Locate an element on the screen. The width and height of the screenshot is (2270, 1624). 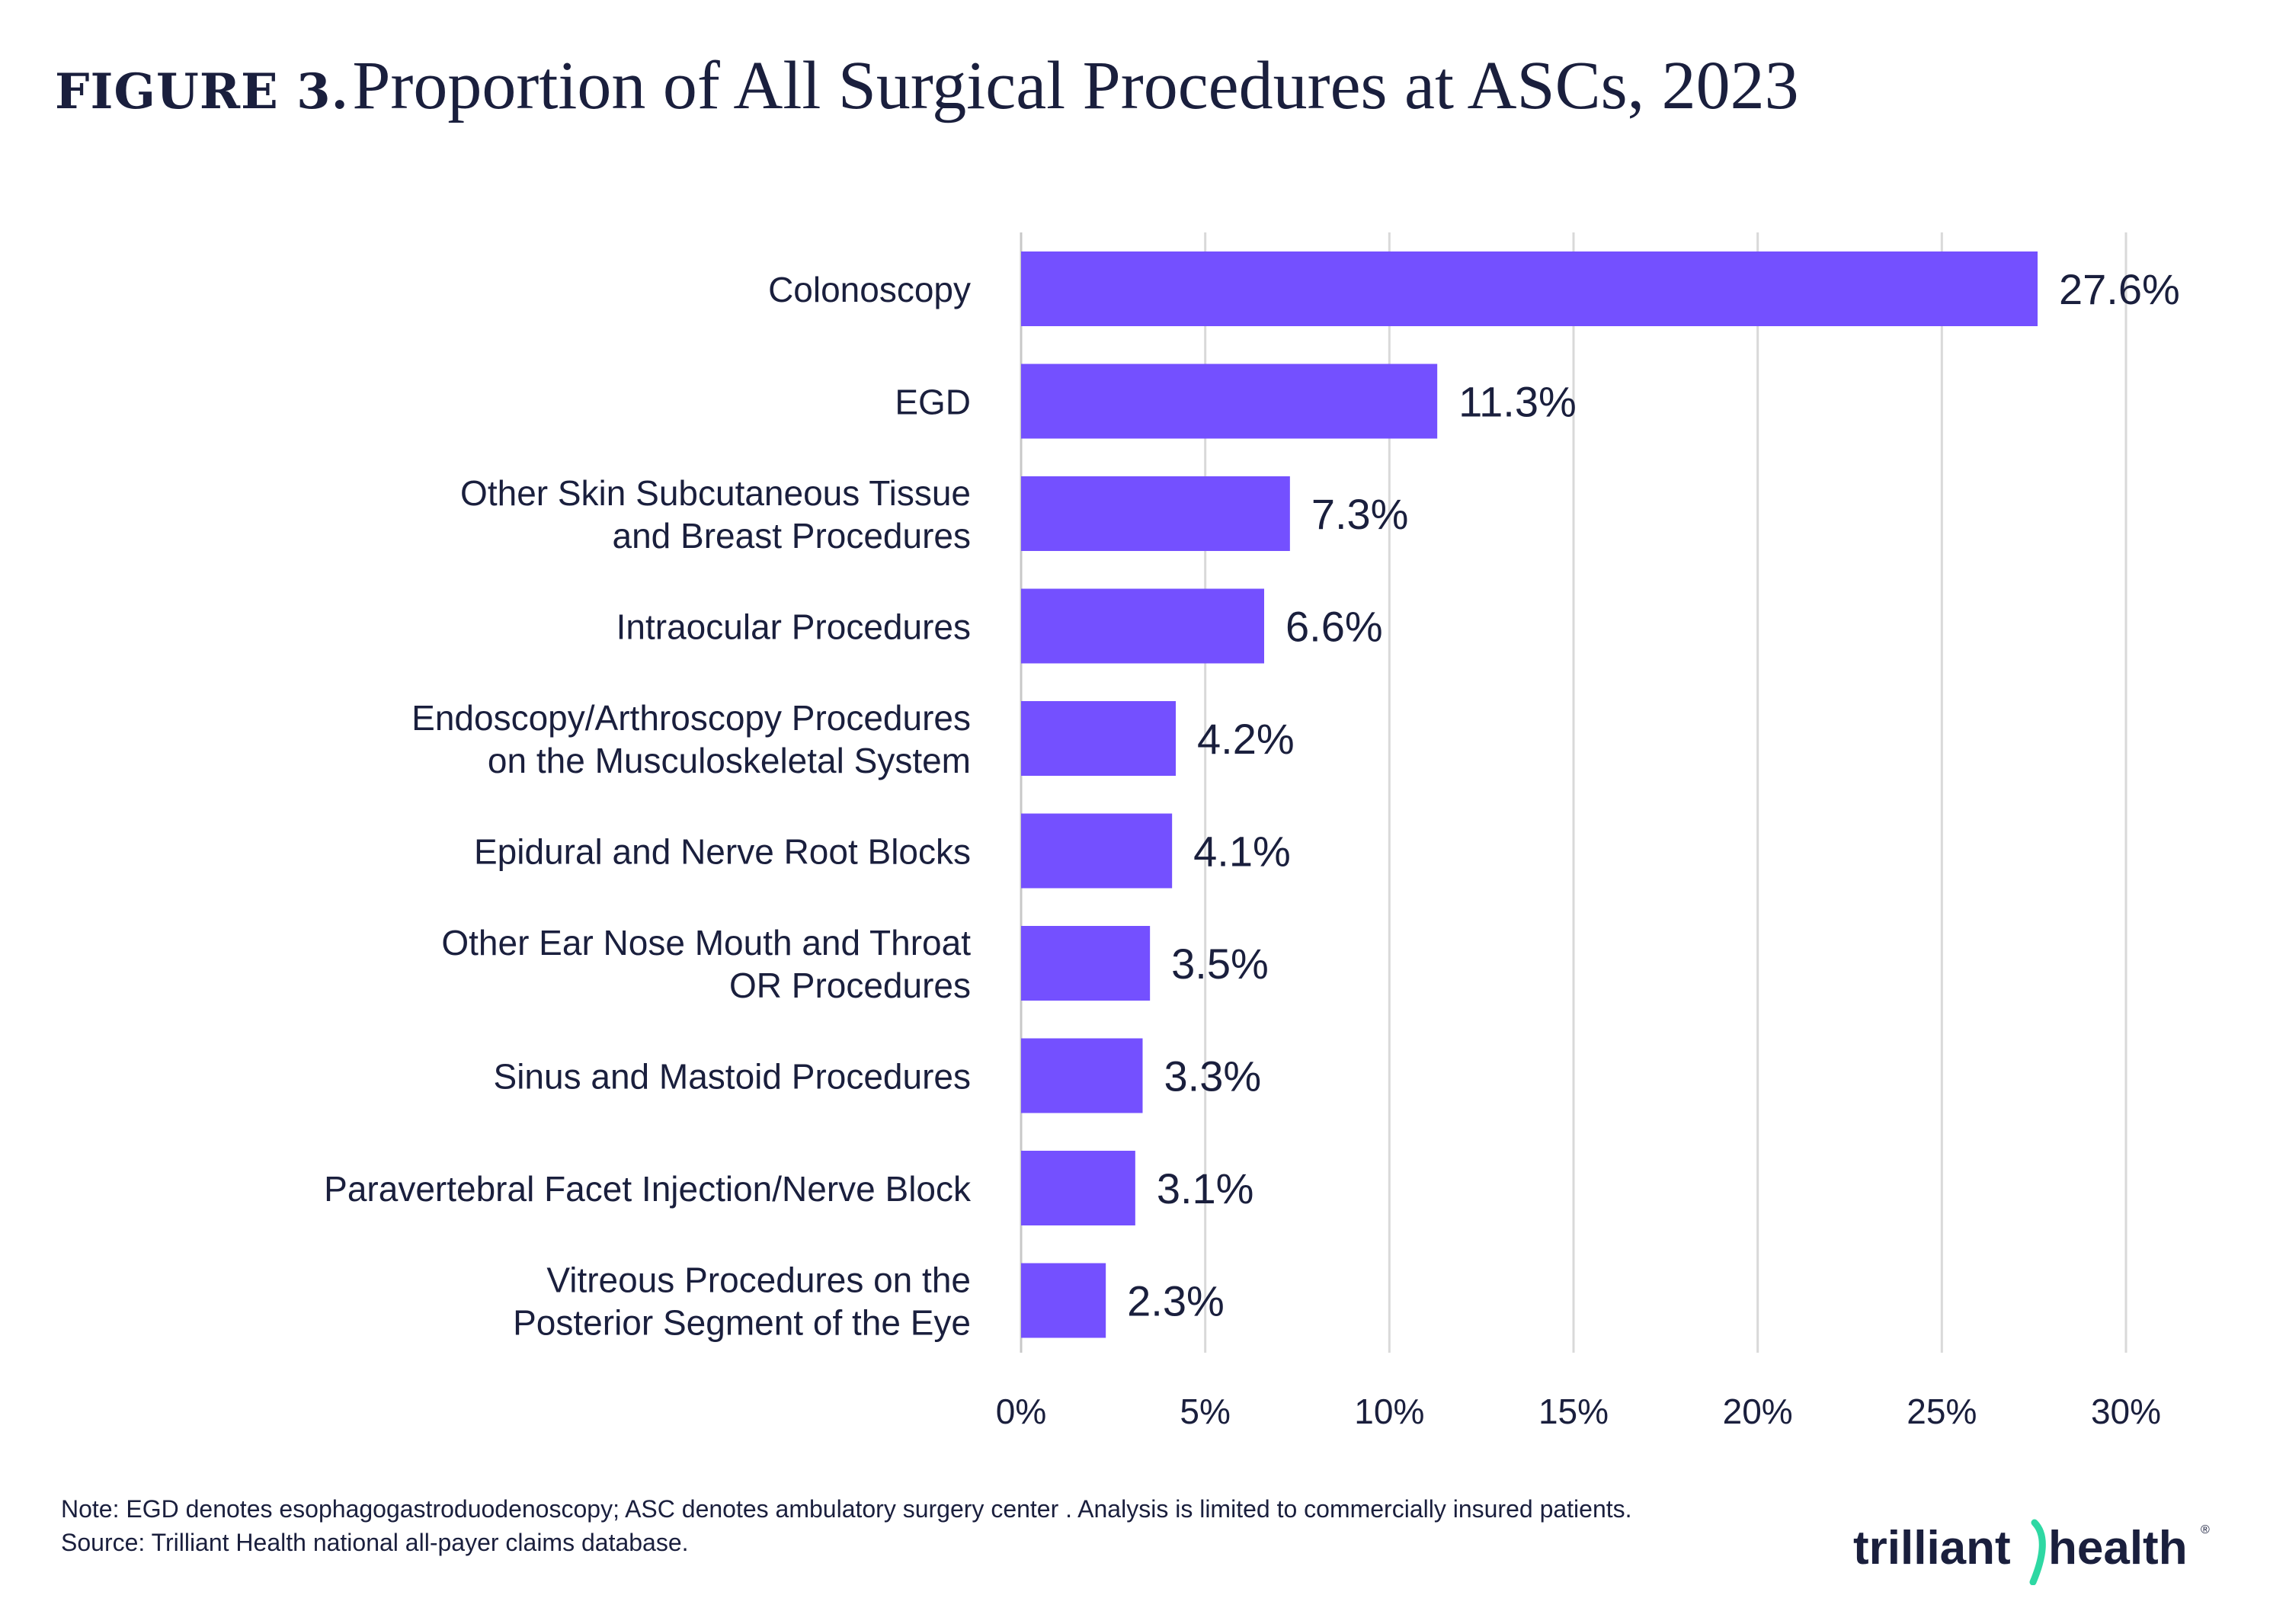
logo-text-left: trilliant is located at coordinates (1932, 1548).